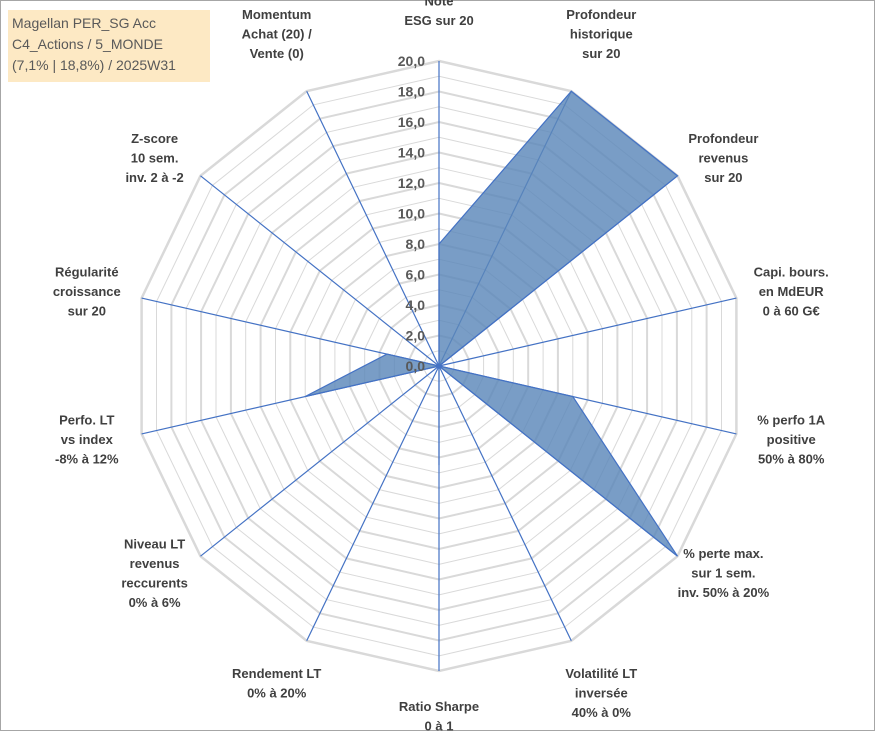  What do you see at coordinates (439, 4) in the screenshot?
I see `axis-label-line: Note` at bounding box center [439, 4].